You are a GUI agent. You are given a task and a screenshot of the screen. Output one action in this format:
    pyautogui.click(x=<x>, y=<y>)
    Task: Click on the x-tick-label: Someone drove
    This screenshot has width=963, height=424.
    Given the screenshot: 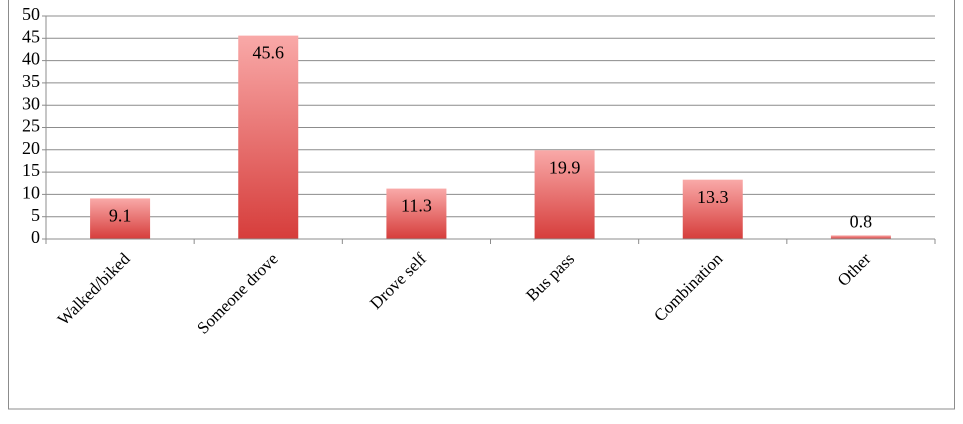 What is the action you would take?
    pyautogui.click(x=237, y=293)
    